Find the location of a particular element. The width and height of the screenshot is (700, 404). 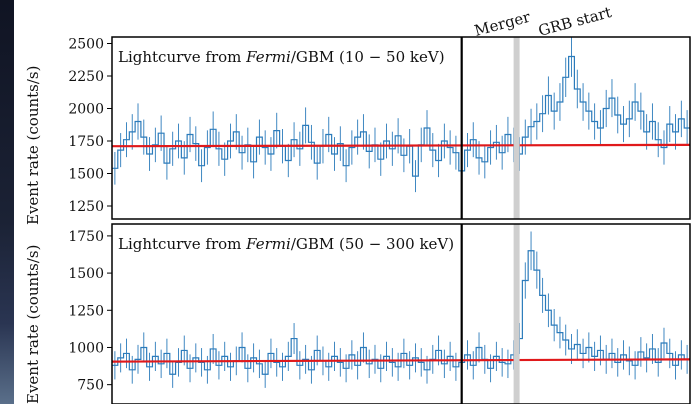

y-tick-label: 2000 is located at coordinates (86, 110).